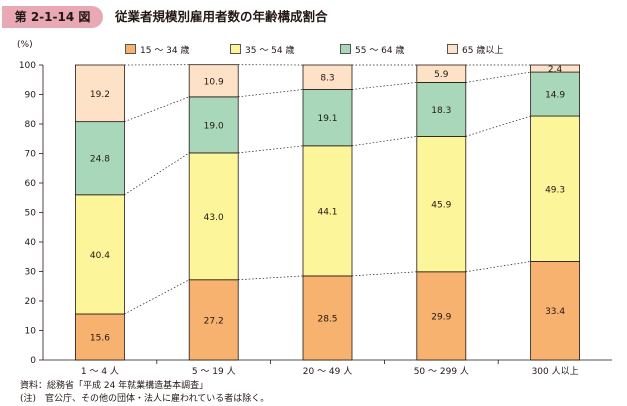 This screenshot has height=406, width=627. I want to click on data-label: 45.9, so click(441, 206).